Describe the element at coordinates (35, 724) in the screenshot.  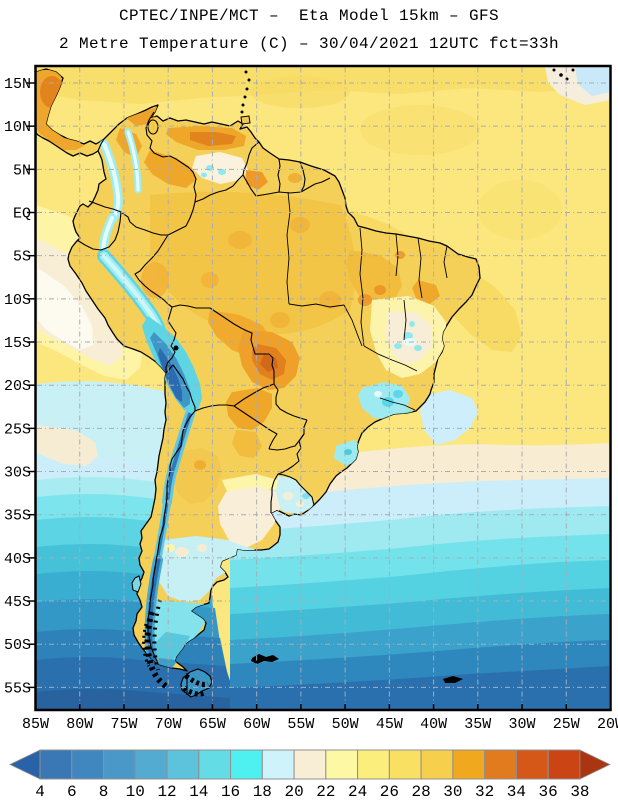
I see `lon-label: 85W` at that location.